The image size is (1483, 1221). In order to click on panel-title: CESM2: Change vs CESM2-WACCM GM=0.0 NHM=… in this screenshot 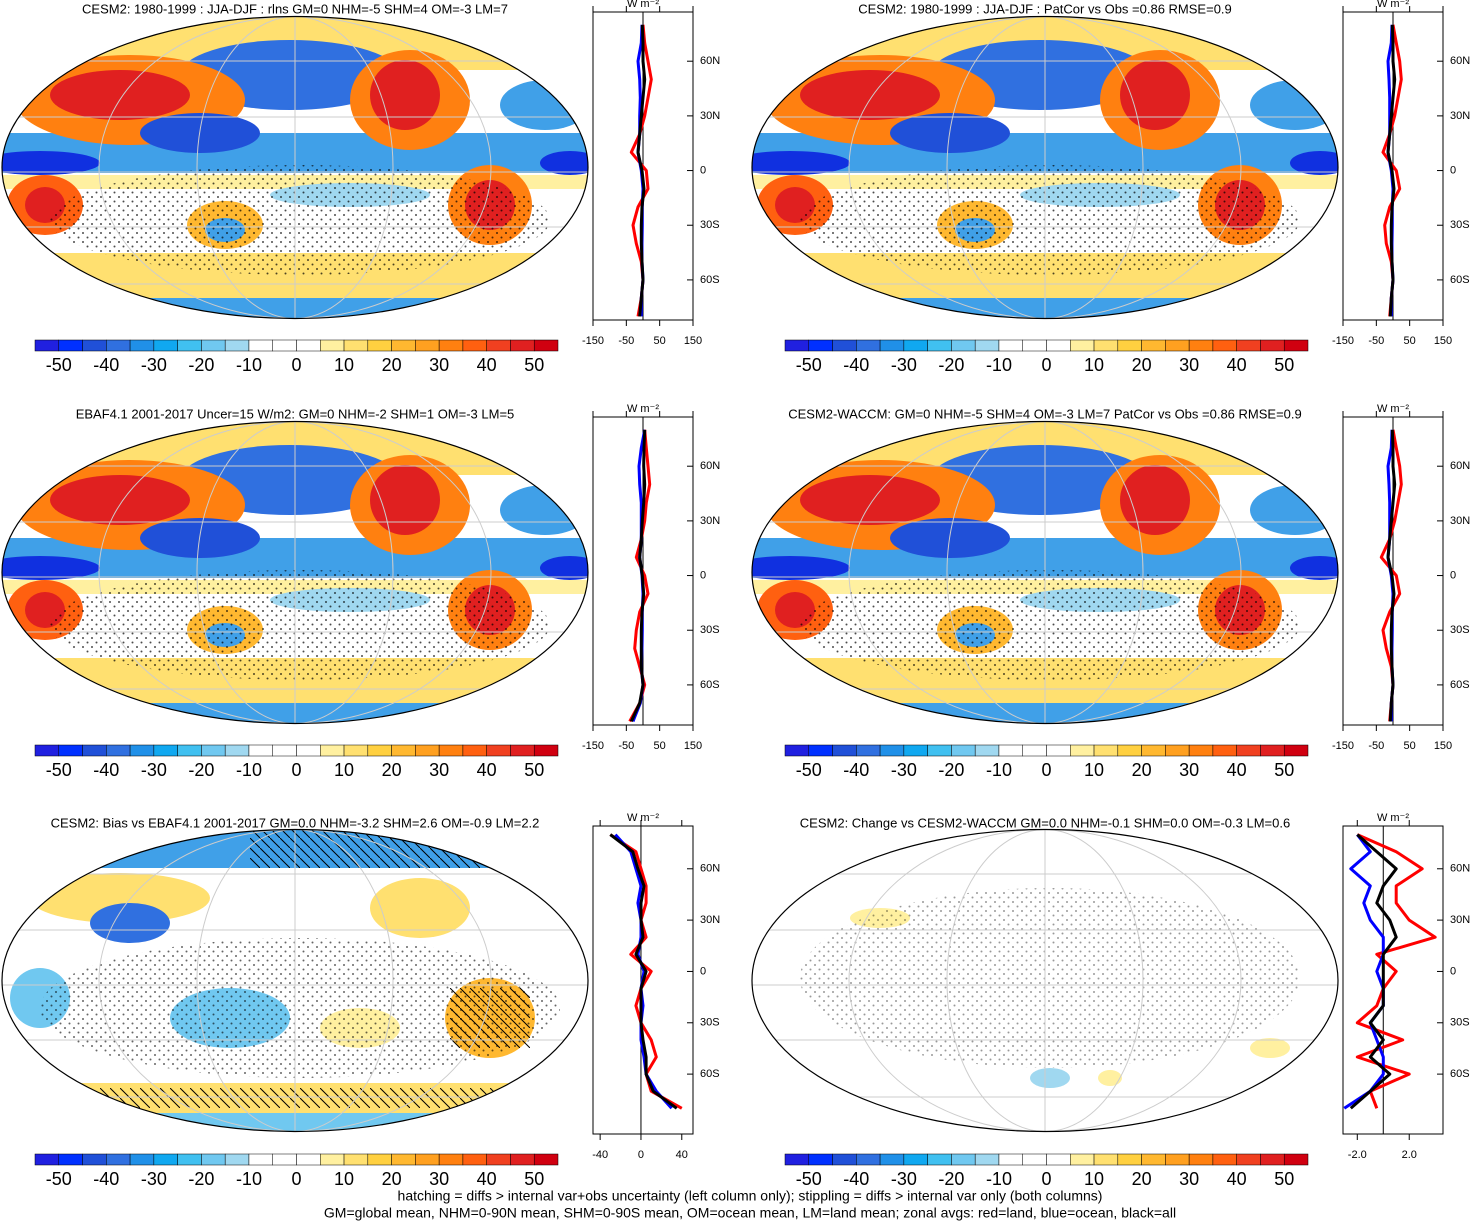, I will do `click(1045, 822)`.